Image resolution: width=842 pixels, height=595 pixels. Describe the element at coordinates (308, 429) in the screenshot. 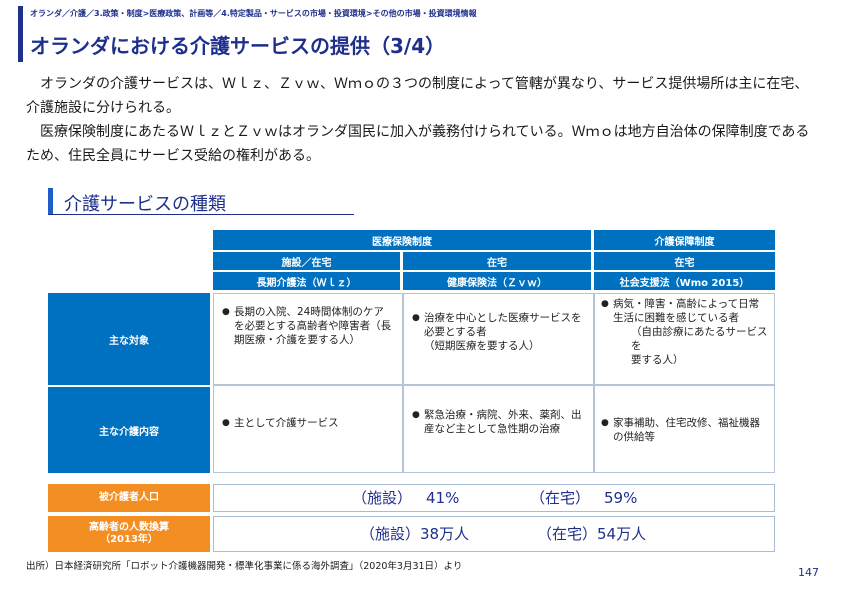

I see `cell-content-wlz: ● 主として介護サービス` at that location.